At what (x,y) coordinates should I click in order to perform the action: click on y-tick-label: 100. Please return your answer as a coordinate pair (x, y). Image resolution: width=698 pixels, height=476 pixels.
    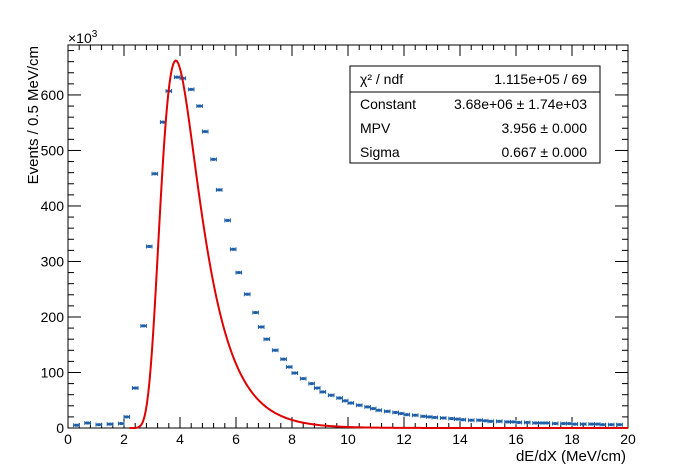
    Looking at the image, I should click on (53, 372).